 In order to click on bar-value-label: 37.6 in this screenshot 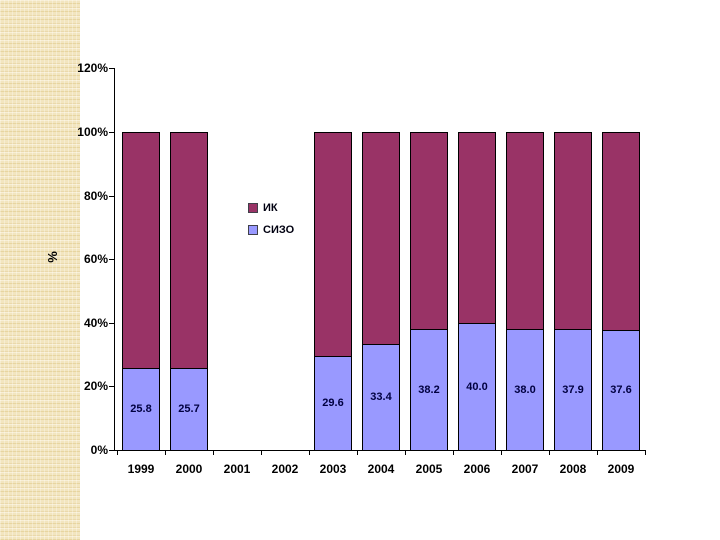, I will do `click(621, 390)`.